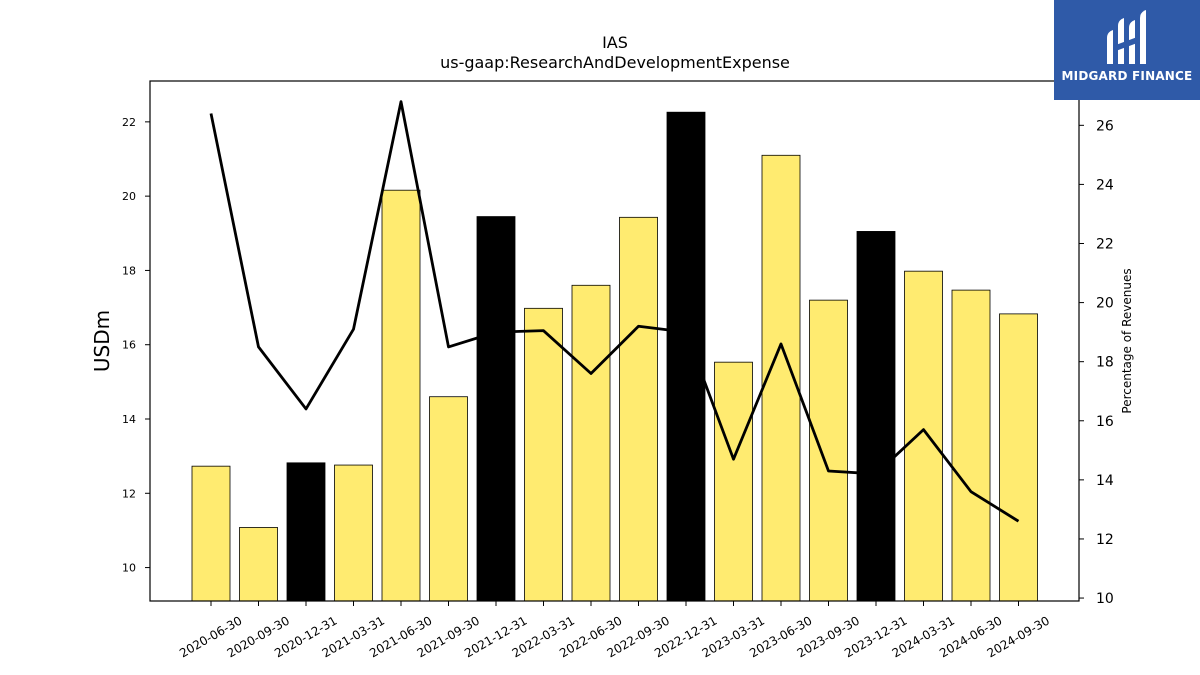 The image size is (1200, 675). Describe the element at coordinates (129, 568) in the screenshot. I see `y-tick-label: 10` at that location.